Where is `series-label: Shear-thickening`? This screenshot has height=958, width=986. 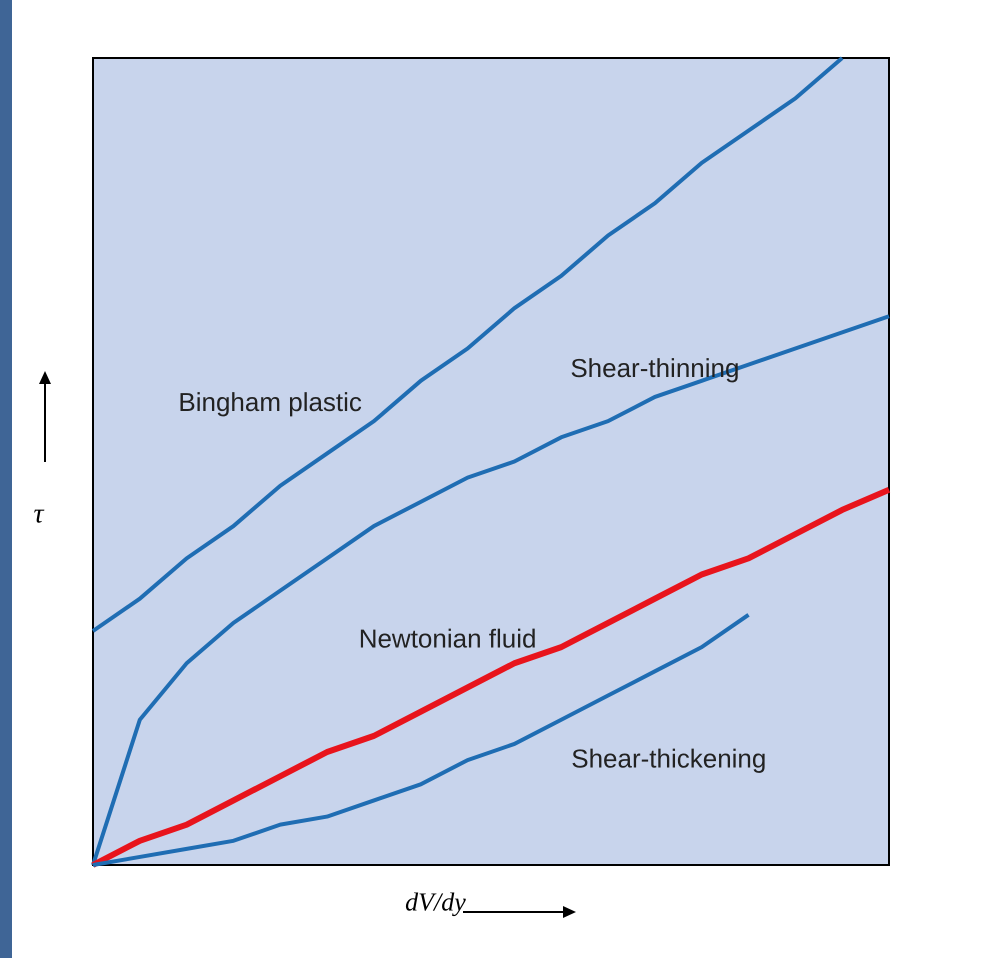
series-label: Shear-thickening is located at coordinates (668, 759).